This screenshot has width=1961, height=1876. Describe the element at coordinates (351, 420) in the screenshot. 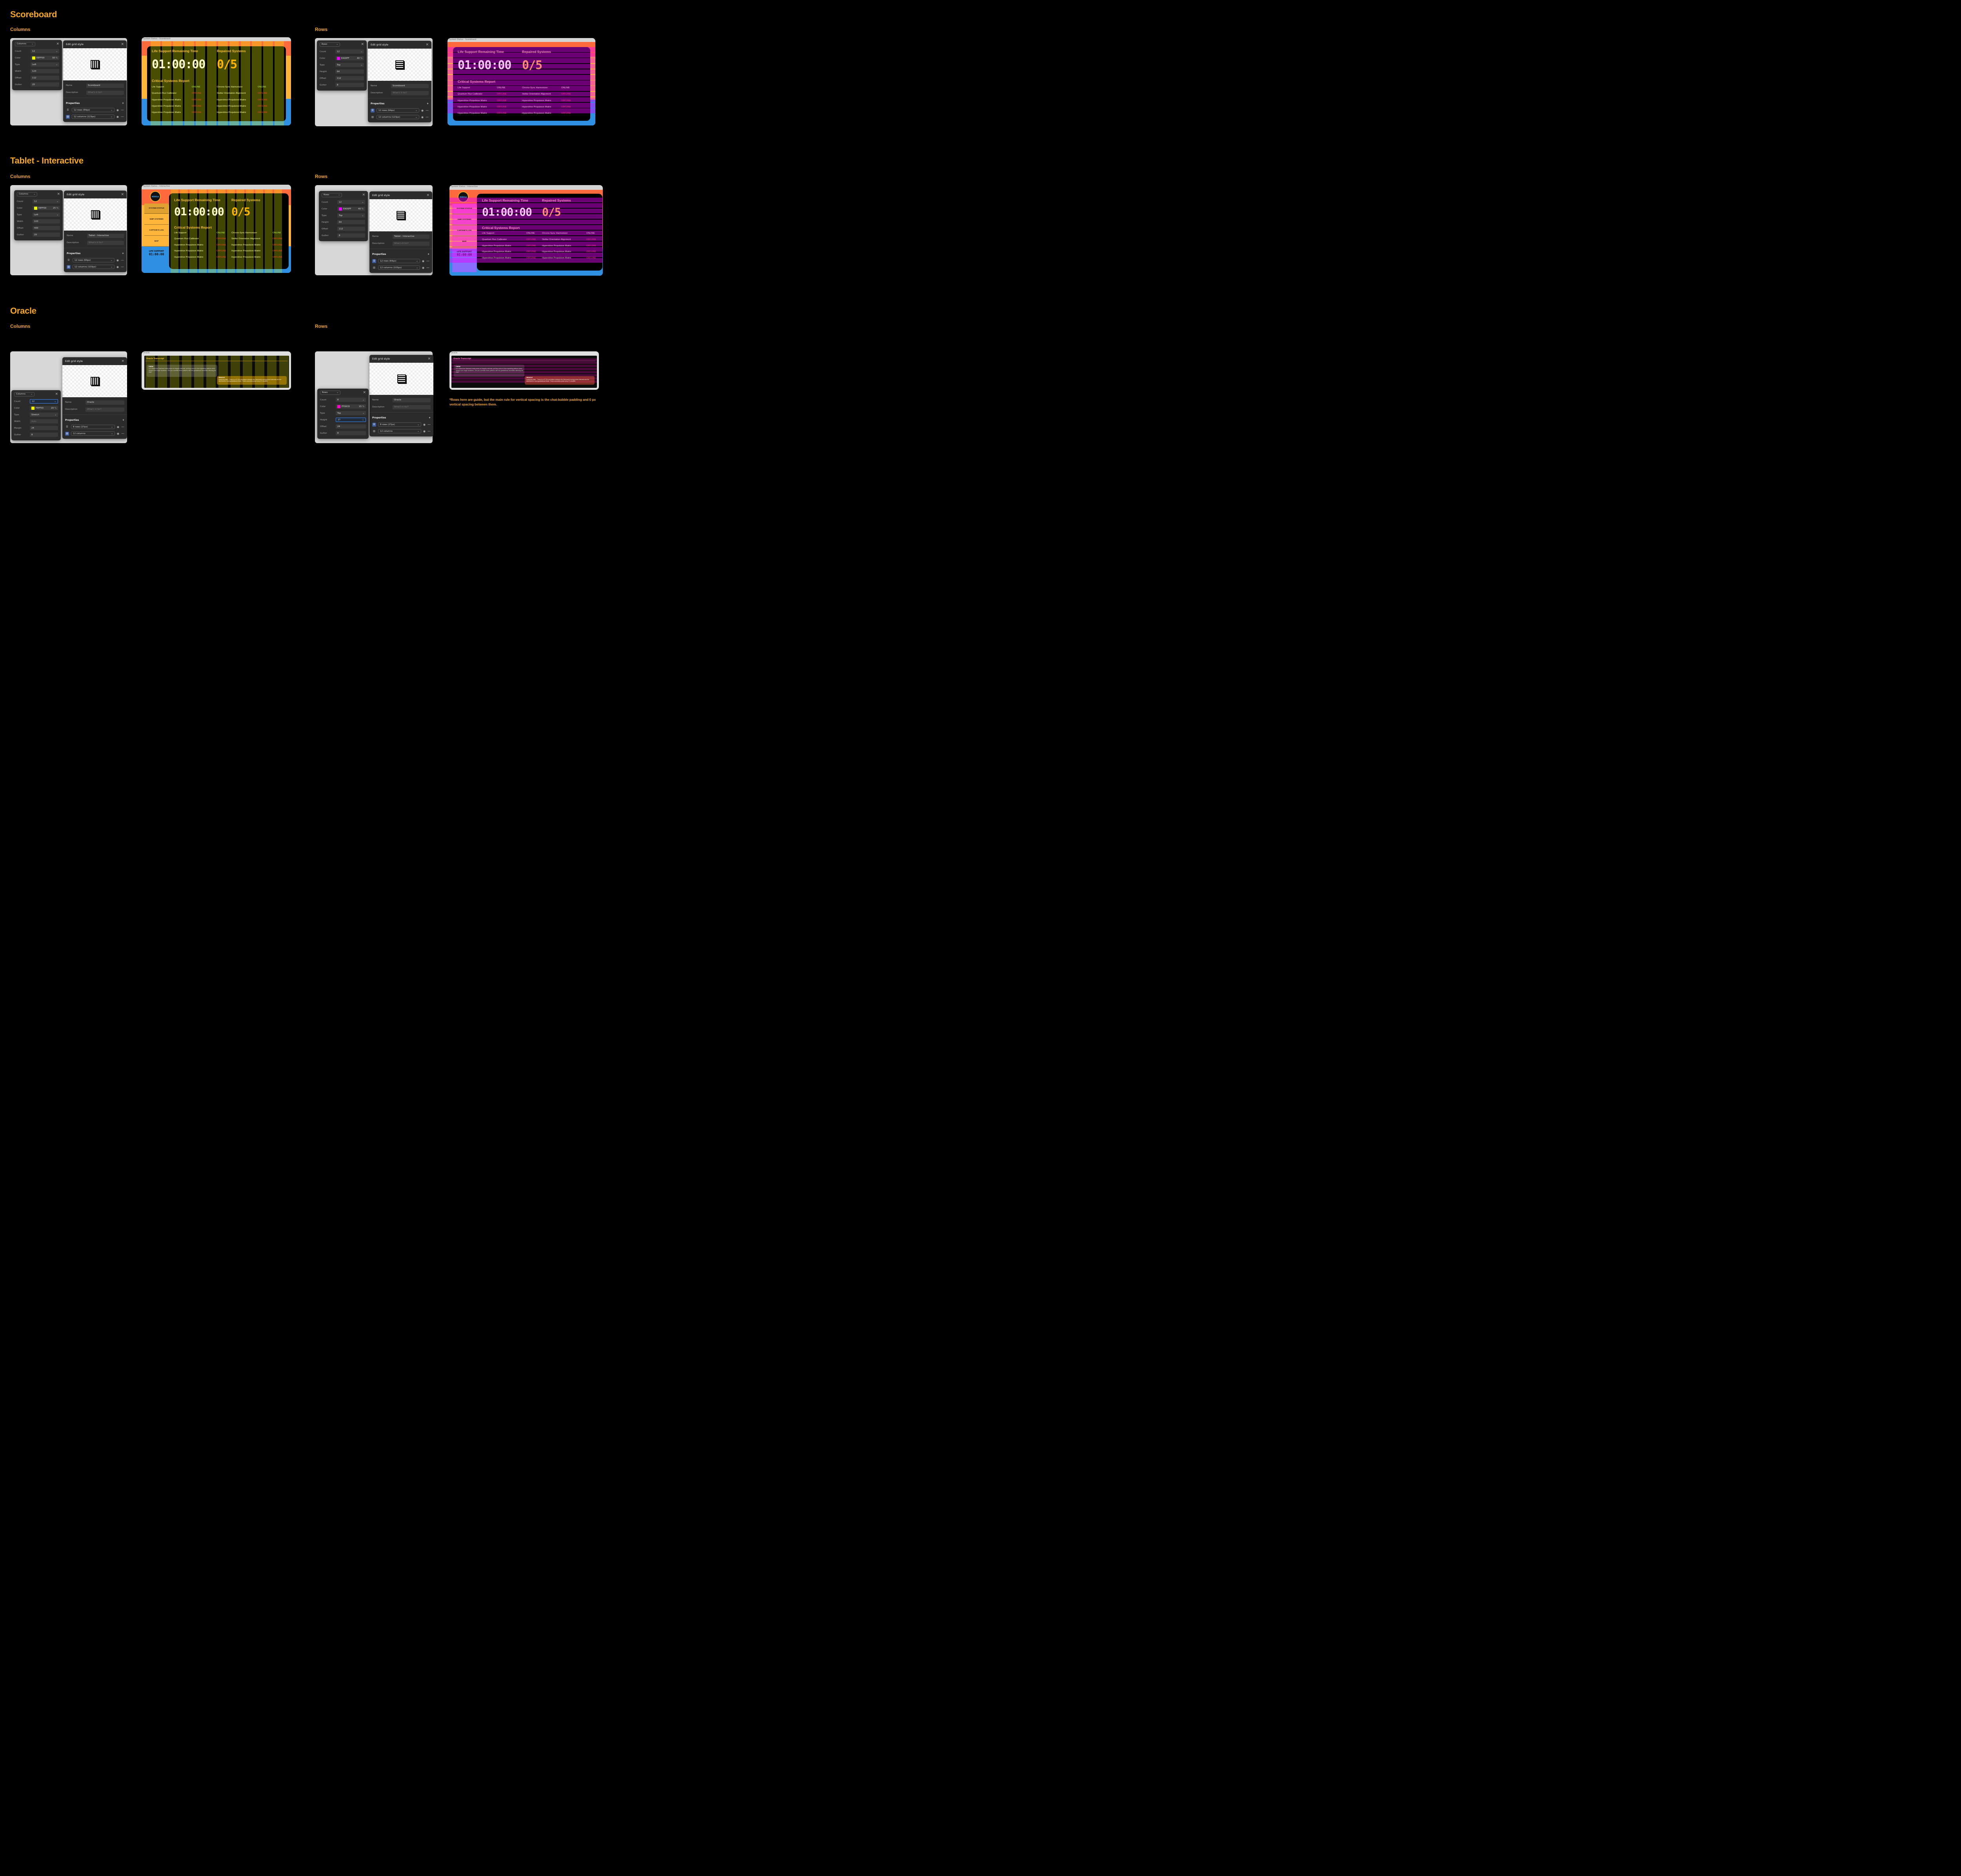

I see `height-field: 27 ◌` at that location.